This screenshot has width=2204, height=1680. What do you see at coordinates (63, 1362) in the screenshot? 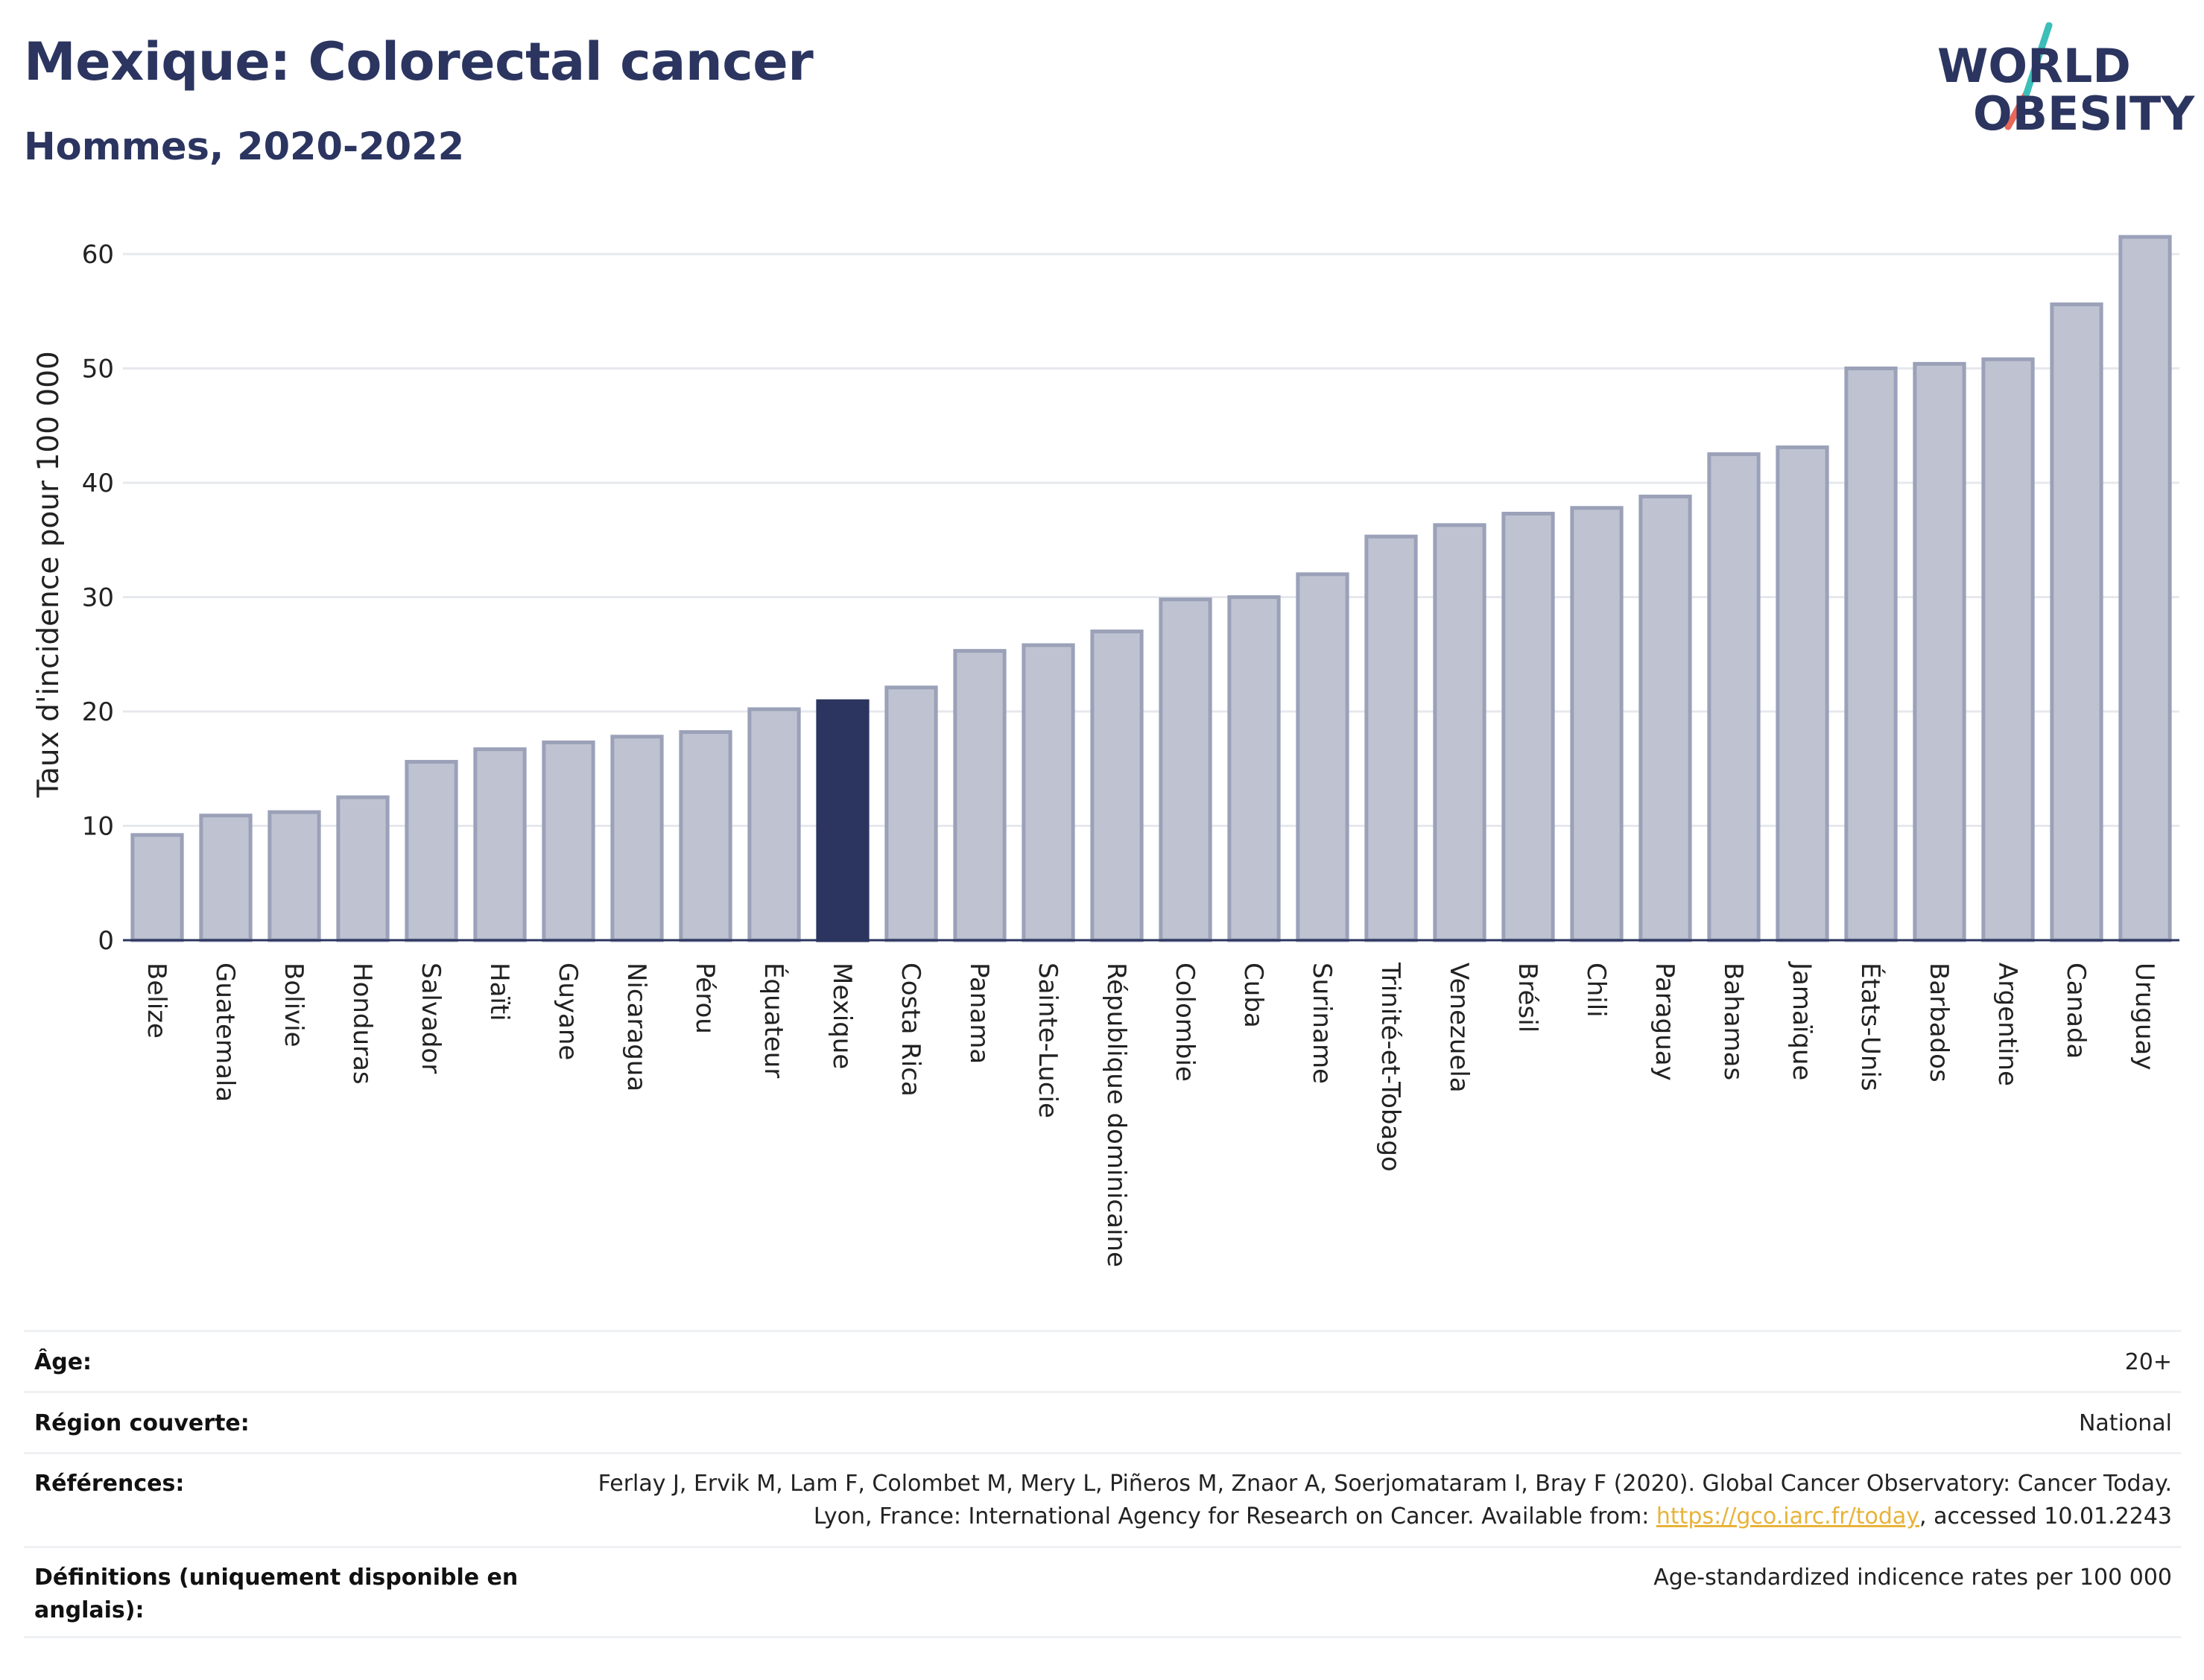
I see `age-label: Âge:` at bounding box center [63, 1362].